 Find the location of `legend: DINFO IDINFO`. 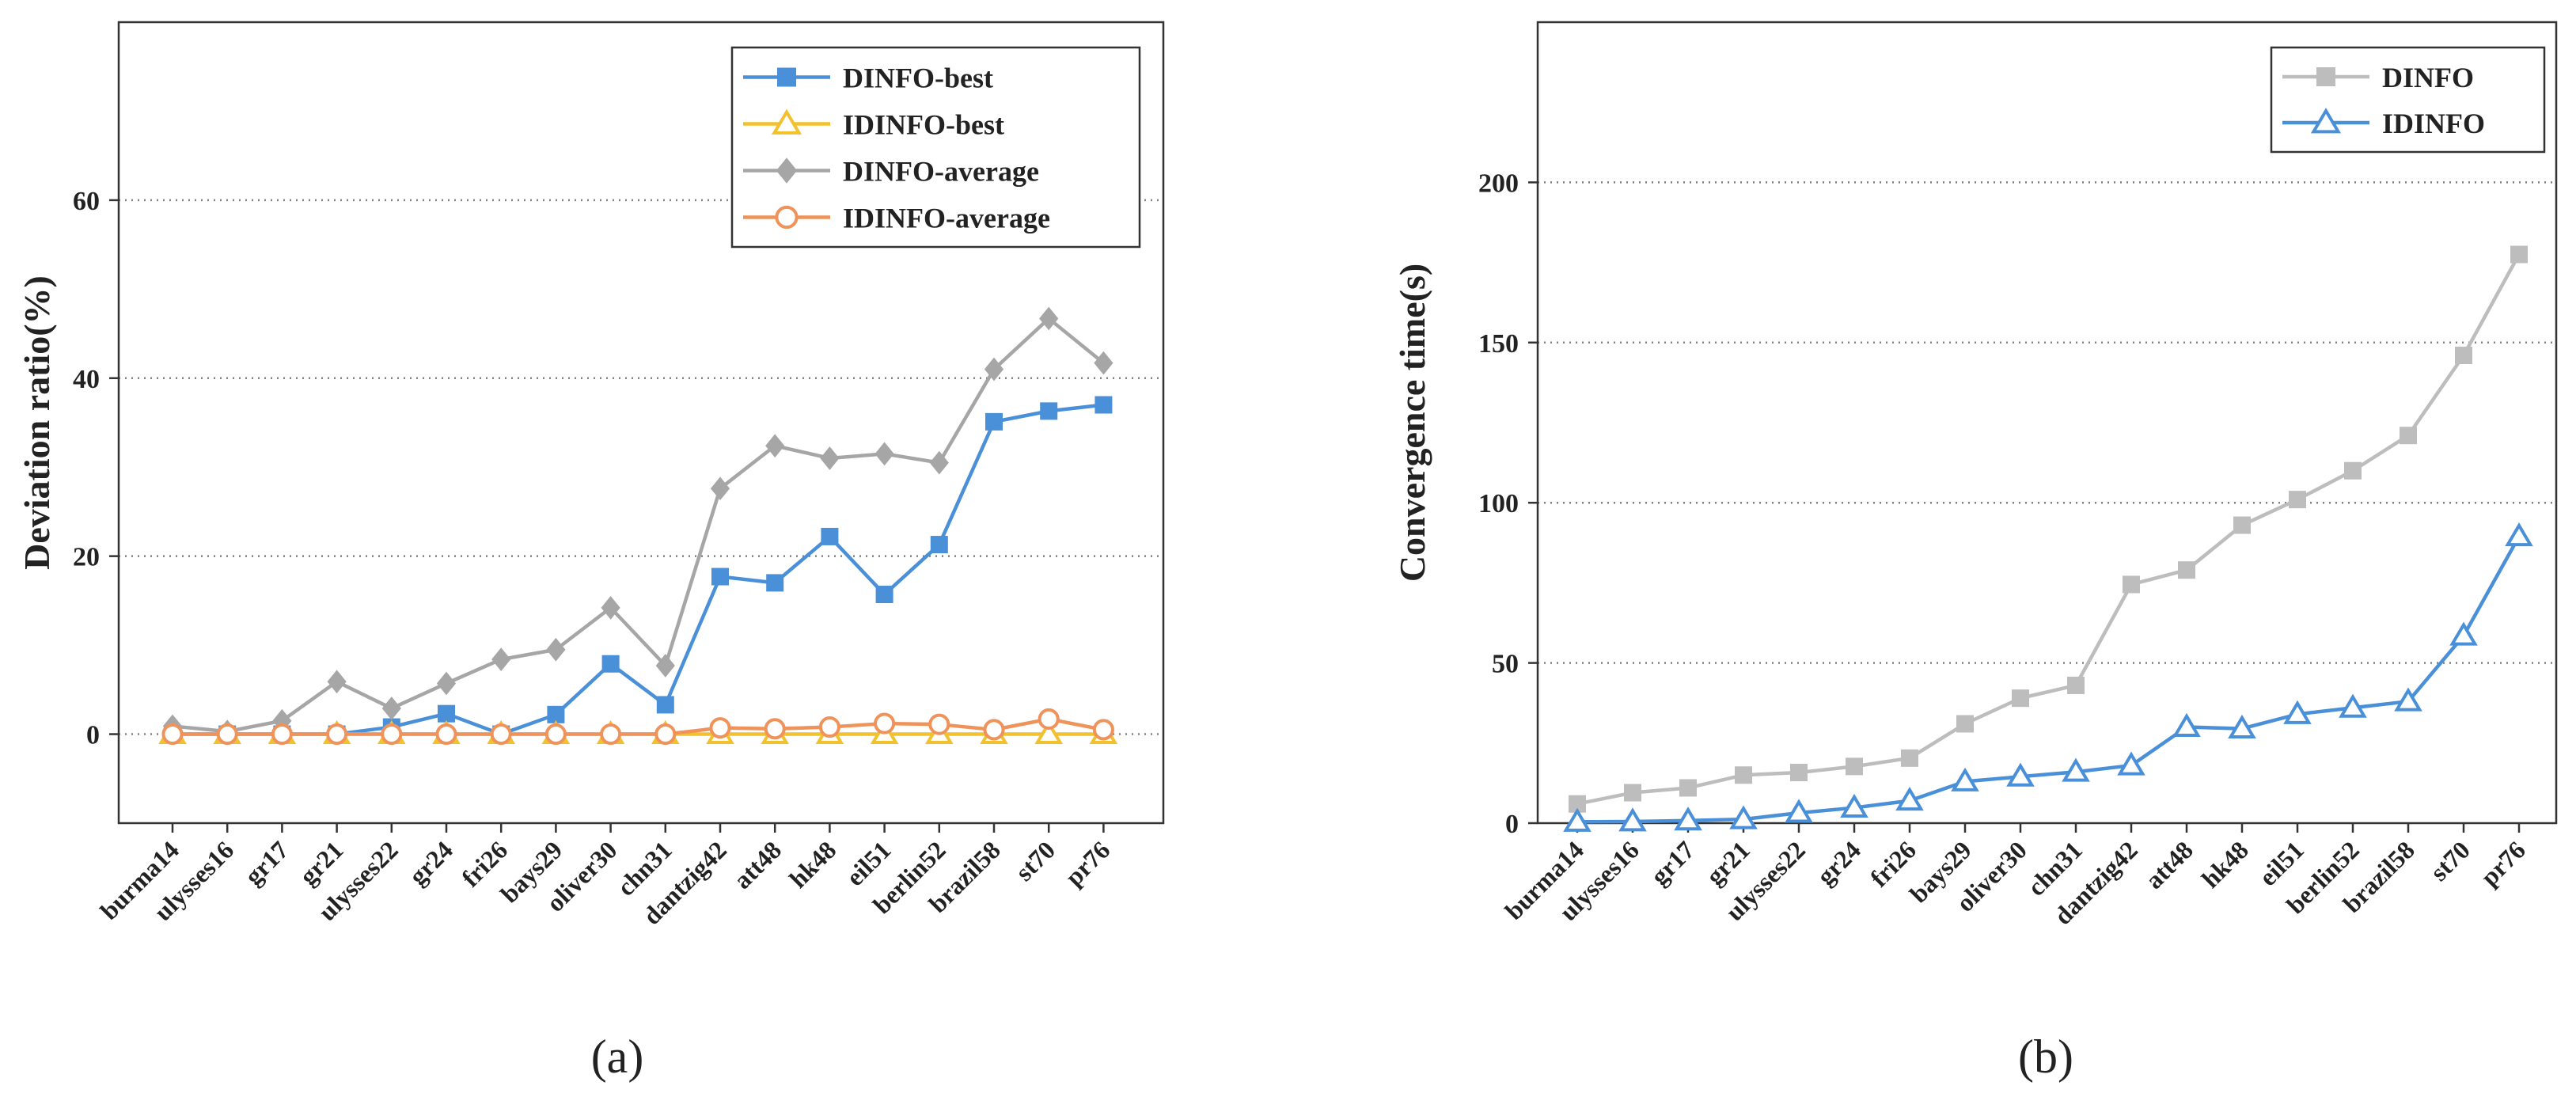

legend: DINFO IDINFO is located at coordinates (2408, 100).